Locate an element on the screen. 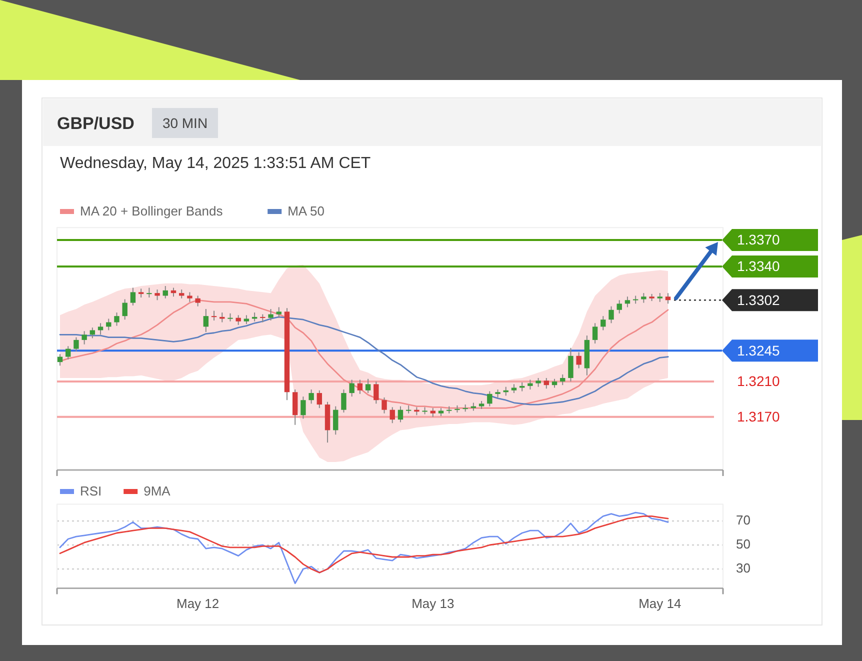  legend-label: RSI is located at coordinates (91, 490).